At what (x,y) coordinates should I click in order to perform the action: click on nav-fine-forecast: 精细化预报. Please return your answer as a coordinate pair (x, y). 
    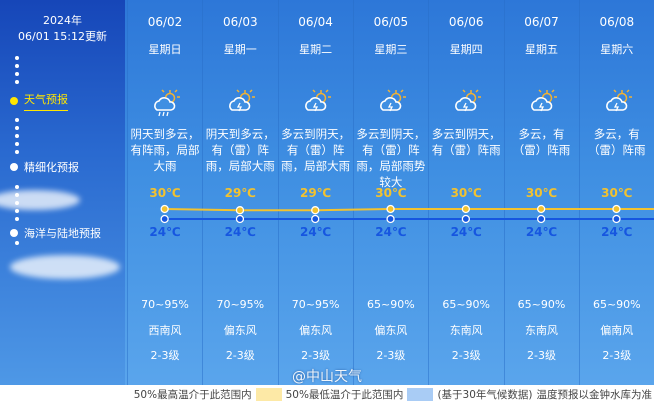
    Looking at the image, I should click on (44, 167).